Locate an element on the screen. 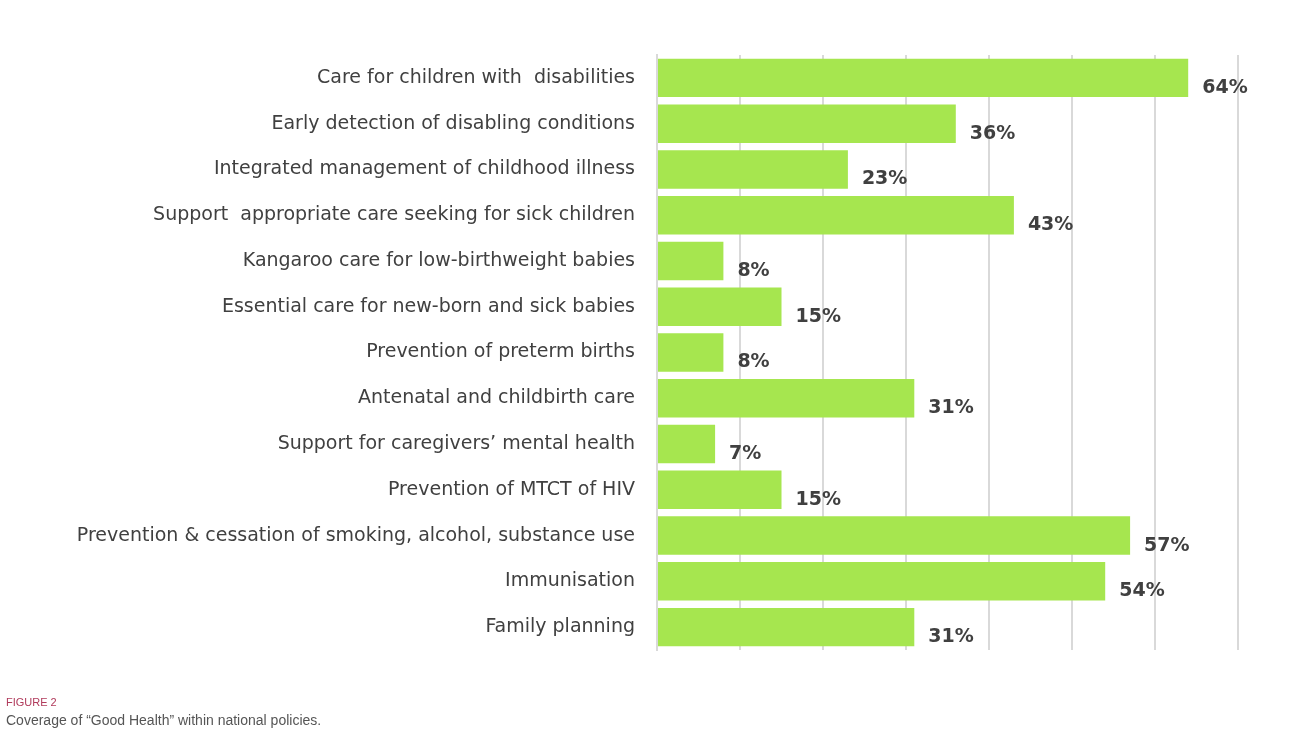 The width and height of the screenshot is (1292, 747). data-label: 36% is located at coordinates (992, 131).